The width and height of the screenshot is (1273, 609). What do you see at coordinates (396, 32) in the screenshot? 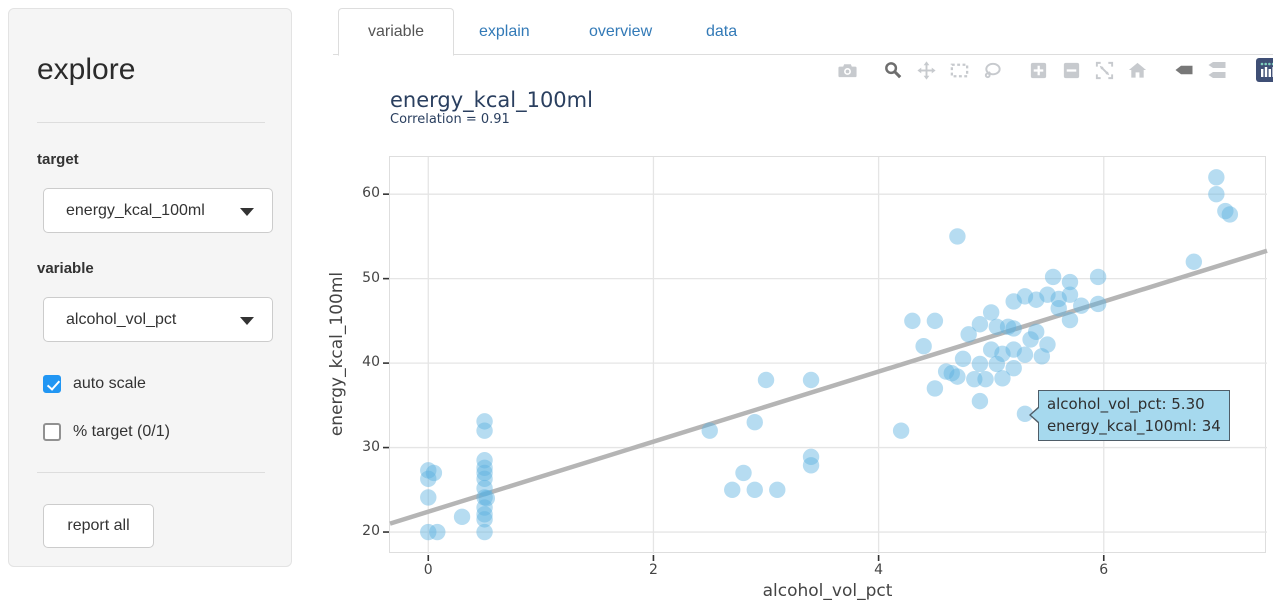
I see `tab-variable: variable` at bounding box center [396, 32].